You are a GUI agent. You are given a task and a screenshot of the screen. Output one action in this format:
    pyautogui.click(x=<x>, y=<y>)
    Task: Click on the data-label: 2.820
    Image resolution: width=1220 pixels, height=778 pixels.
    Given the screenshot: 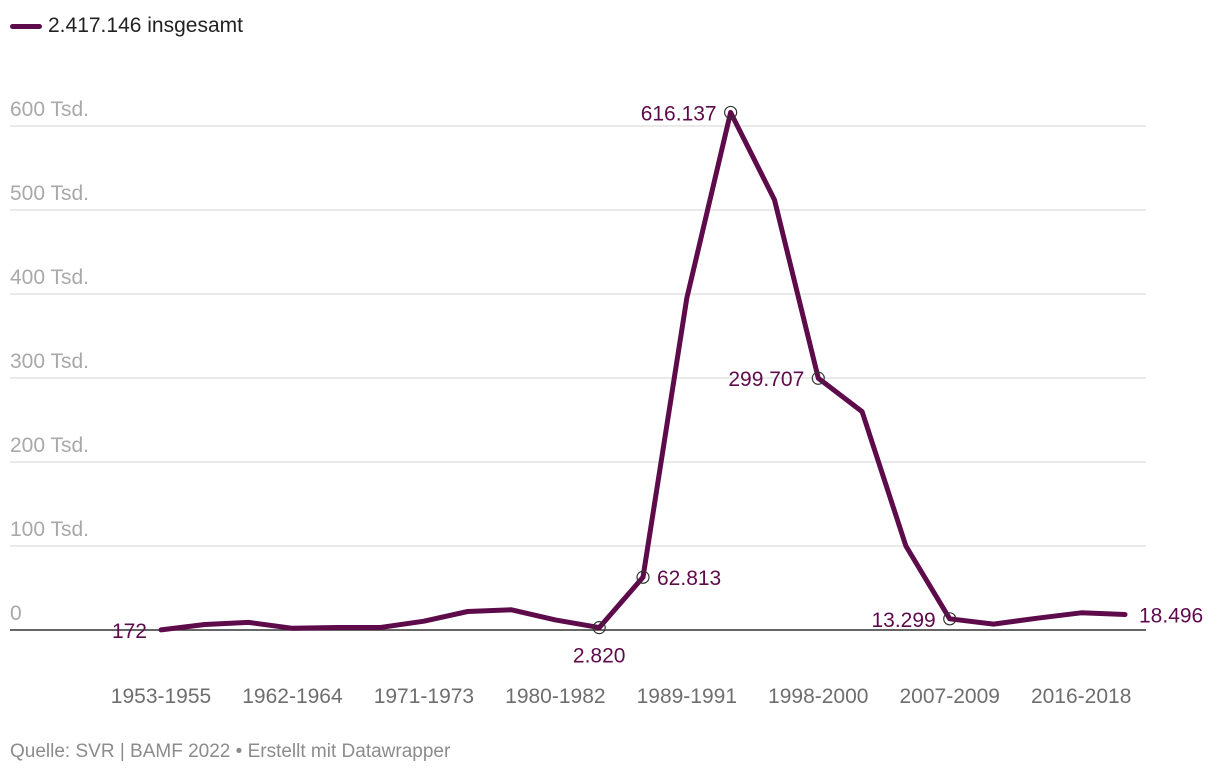 What is the action you would take?
    pyautogui.click(x=599, y=656)
    